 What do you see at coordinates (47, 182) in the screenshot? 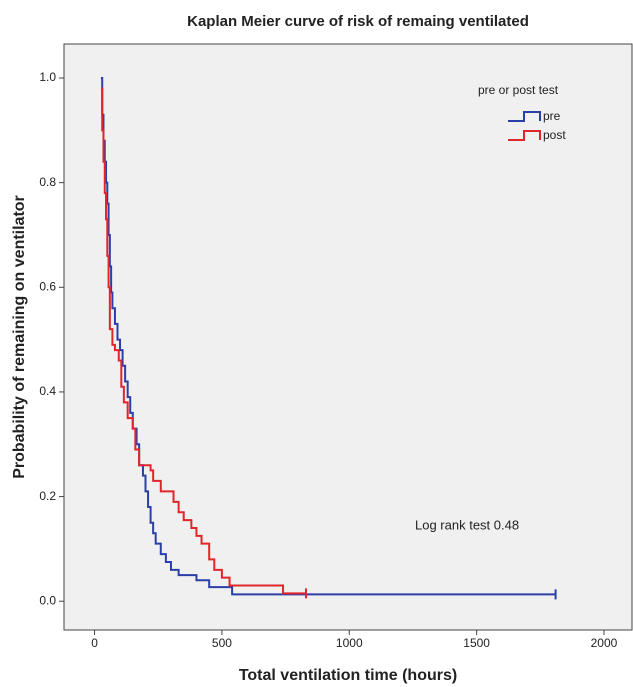
I see `y-tick-label: 0.8` at bounding box center [47, 182].